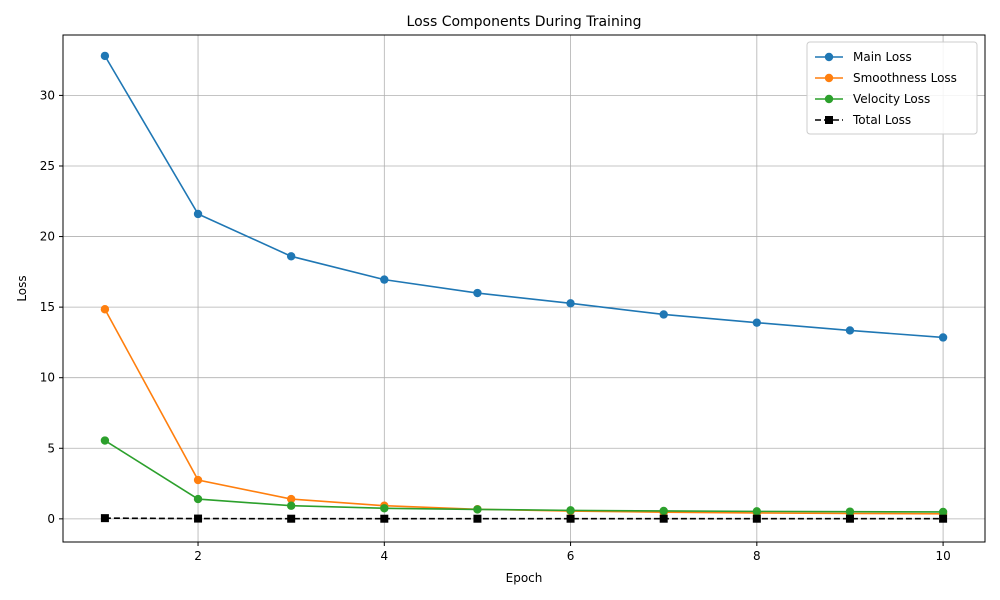 This screenshot has height=600, width=1000. I want to click on chart-title: Loss Components During Training, so click(524, 22).